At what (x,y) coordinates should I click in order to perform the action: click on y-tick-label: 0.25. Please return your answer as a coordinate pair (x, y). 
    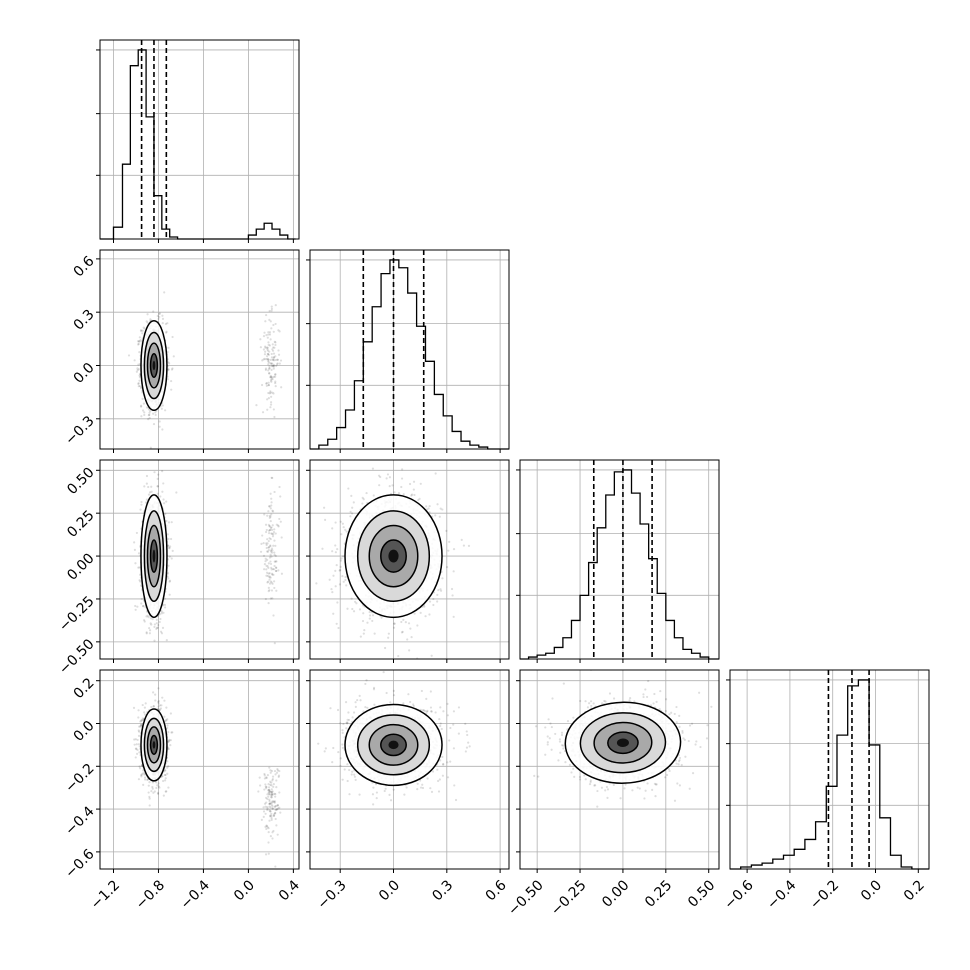
    Looking at the image, I should click on (80, 524).